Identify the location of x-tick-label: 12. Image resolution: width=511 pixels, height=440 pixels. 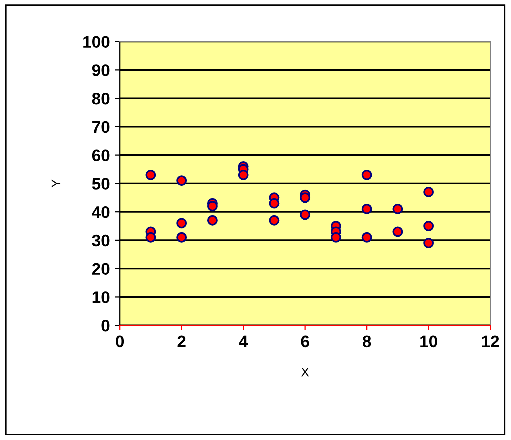
(491, 342).